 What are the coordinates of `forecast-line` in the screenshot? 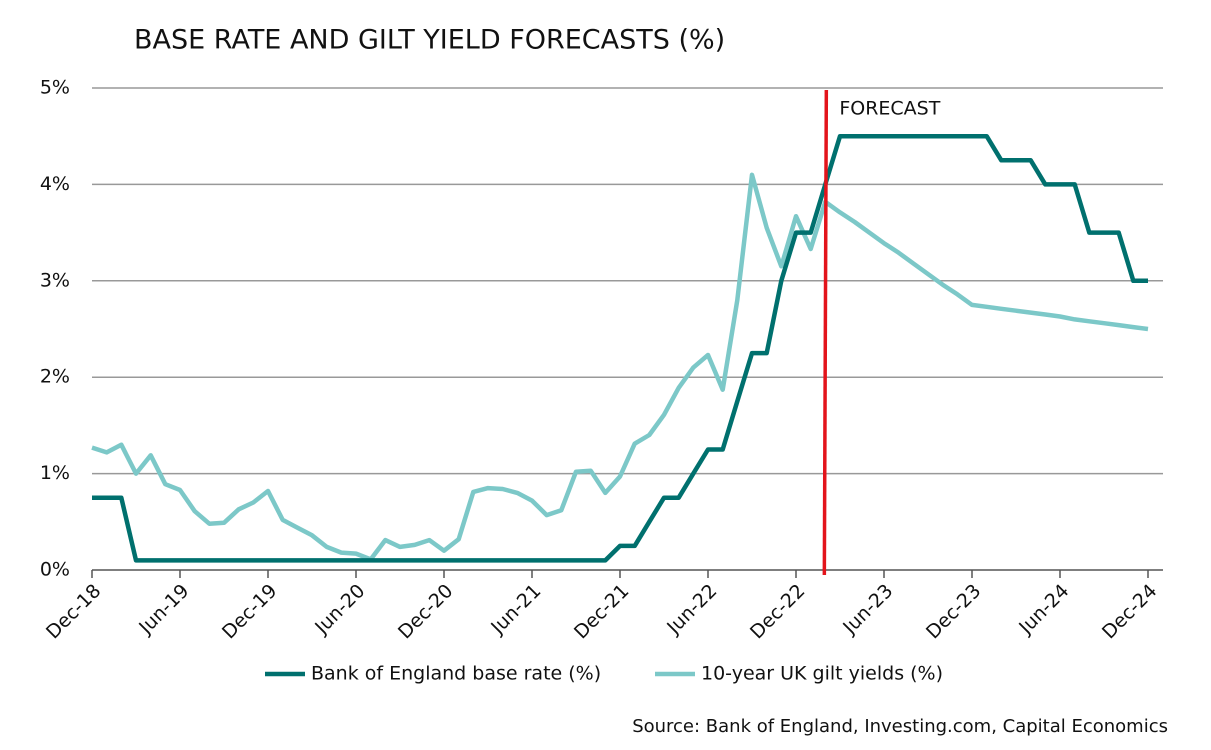 It's located at (825, 332).